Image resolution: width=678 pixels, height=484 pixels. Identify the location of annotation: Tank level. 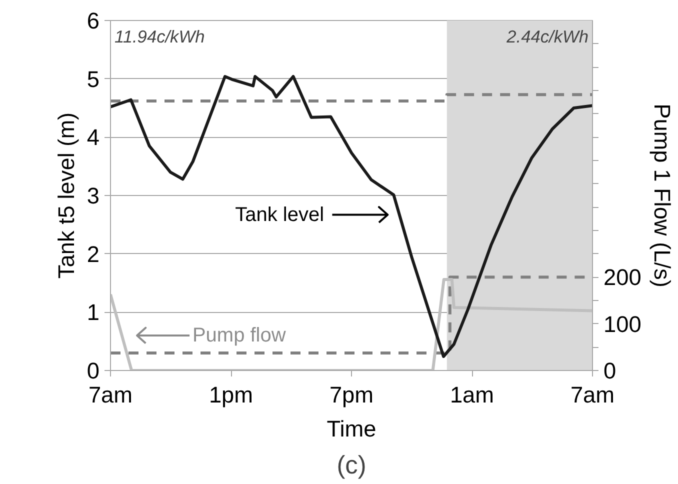
(279, 215).